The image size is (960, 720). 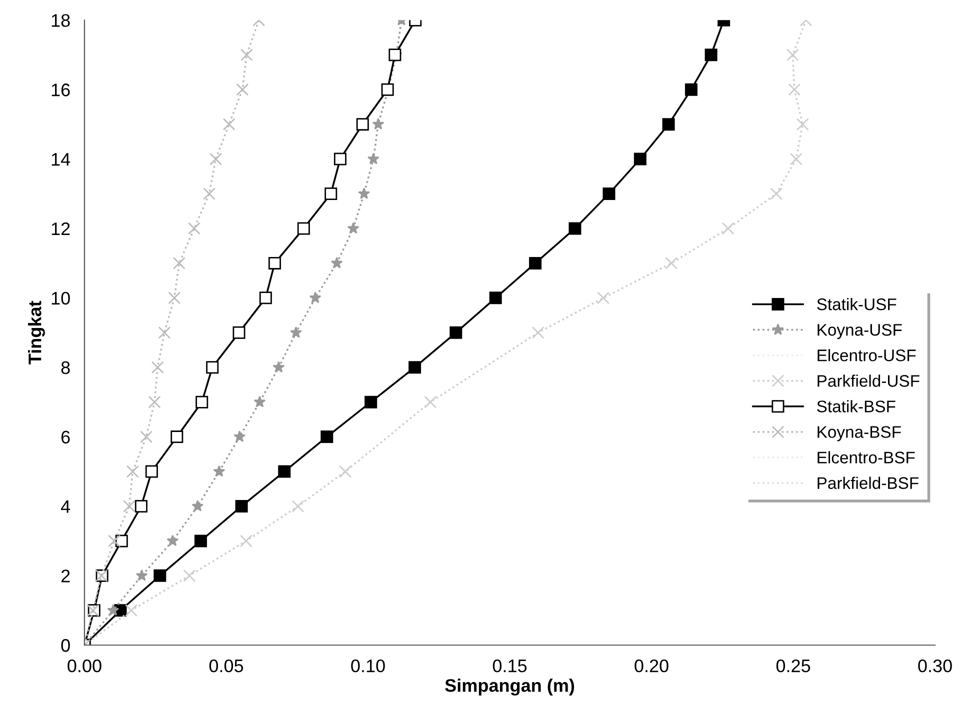 I want to click on x-tick-label: 0.05, so click(x=226, y=665).